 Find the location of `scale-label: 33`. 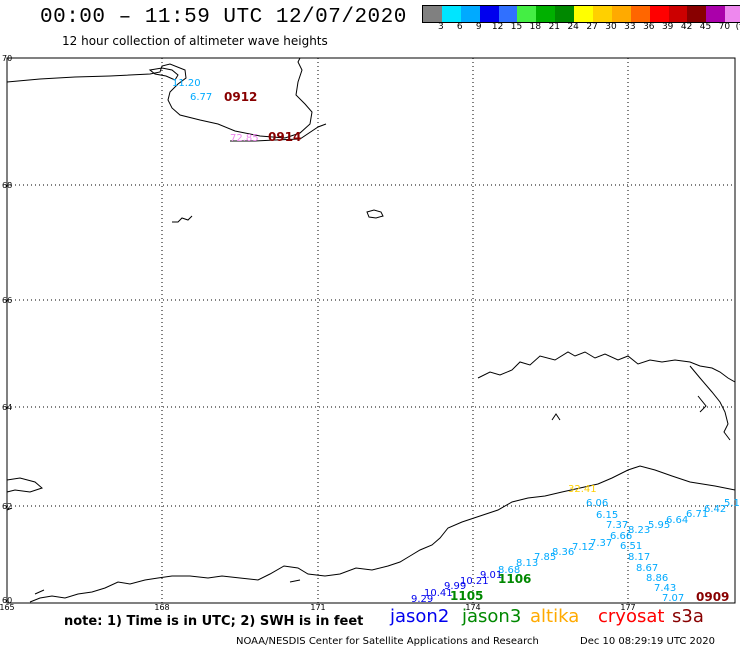

scale-label: 33 is located at coordinates (630, 27).